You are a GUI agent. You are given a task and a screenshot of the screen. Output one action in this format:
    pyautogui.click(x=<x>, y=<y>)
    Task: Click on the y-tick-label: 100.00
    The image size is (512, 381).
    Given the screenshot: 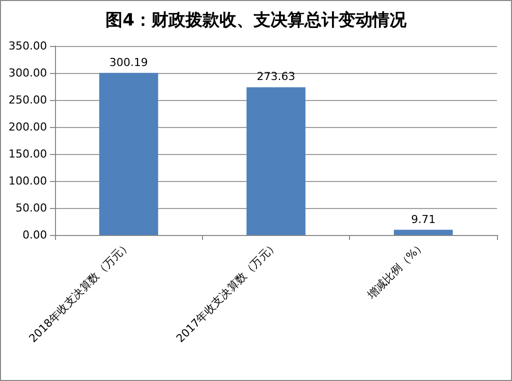 What is the action you would take?
    pyautogui.click(x=27, y=181)
    